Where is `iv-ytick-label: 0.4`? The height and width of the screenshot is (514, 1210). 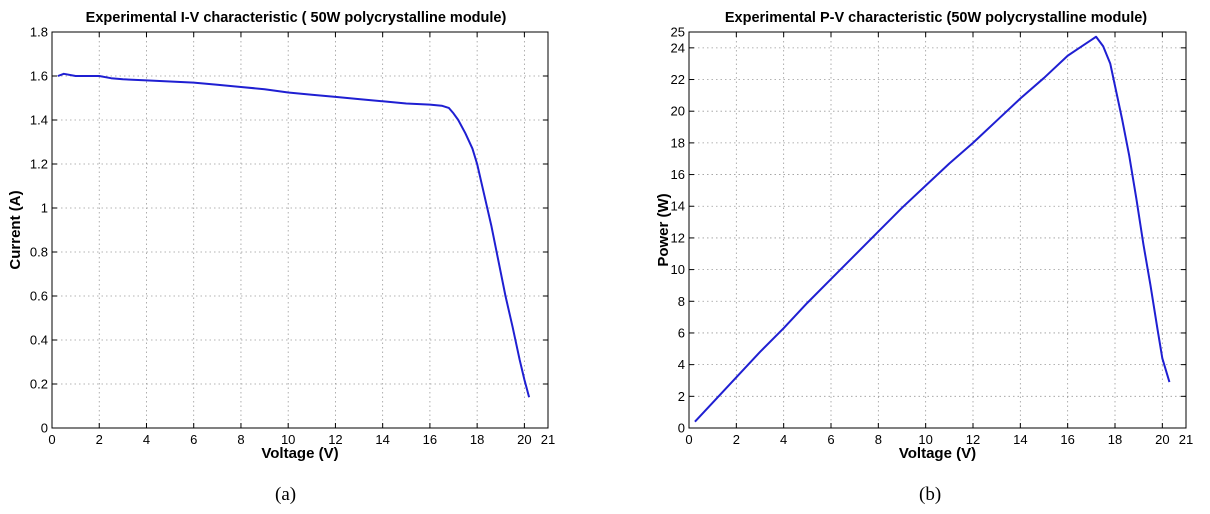 iv-ytick-label: 0.4 is located at coordinates (39, 340).